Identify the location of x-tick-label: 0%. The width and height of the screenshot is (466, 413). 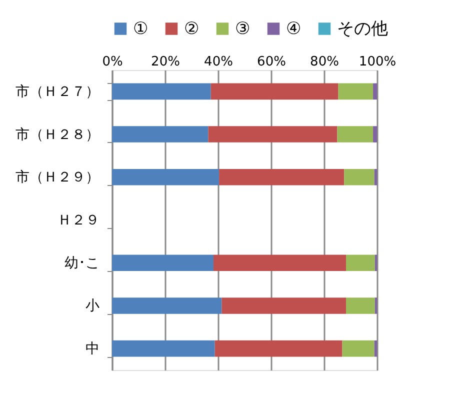
(112, 62).